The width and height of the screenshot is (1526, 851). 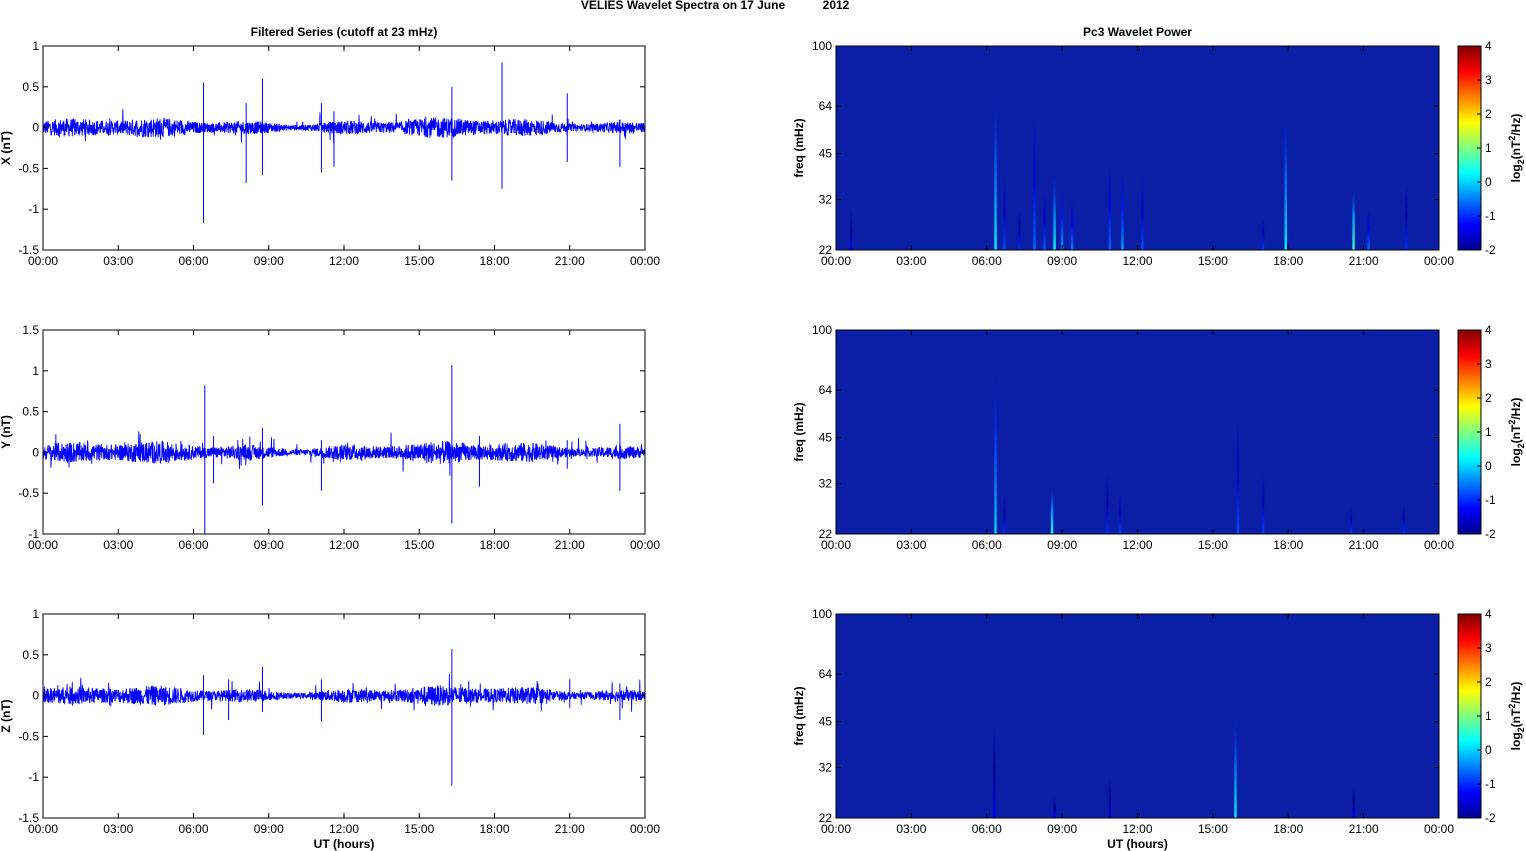 I want to click on series-line, so click(x=344, y=692).